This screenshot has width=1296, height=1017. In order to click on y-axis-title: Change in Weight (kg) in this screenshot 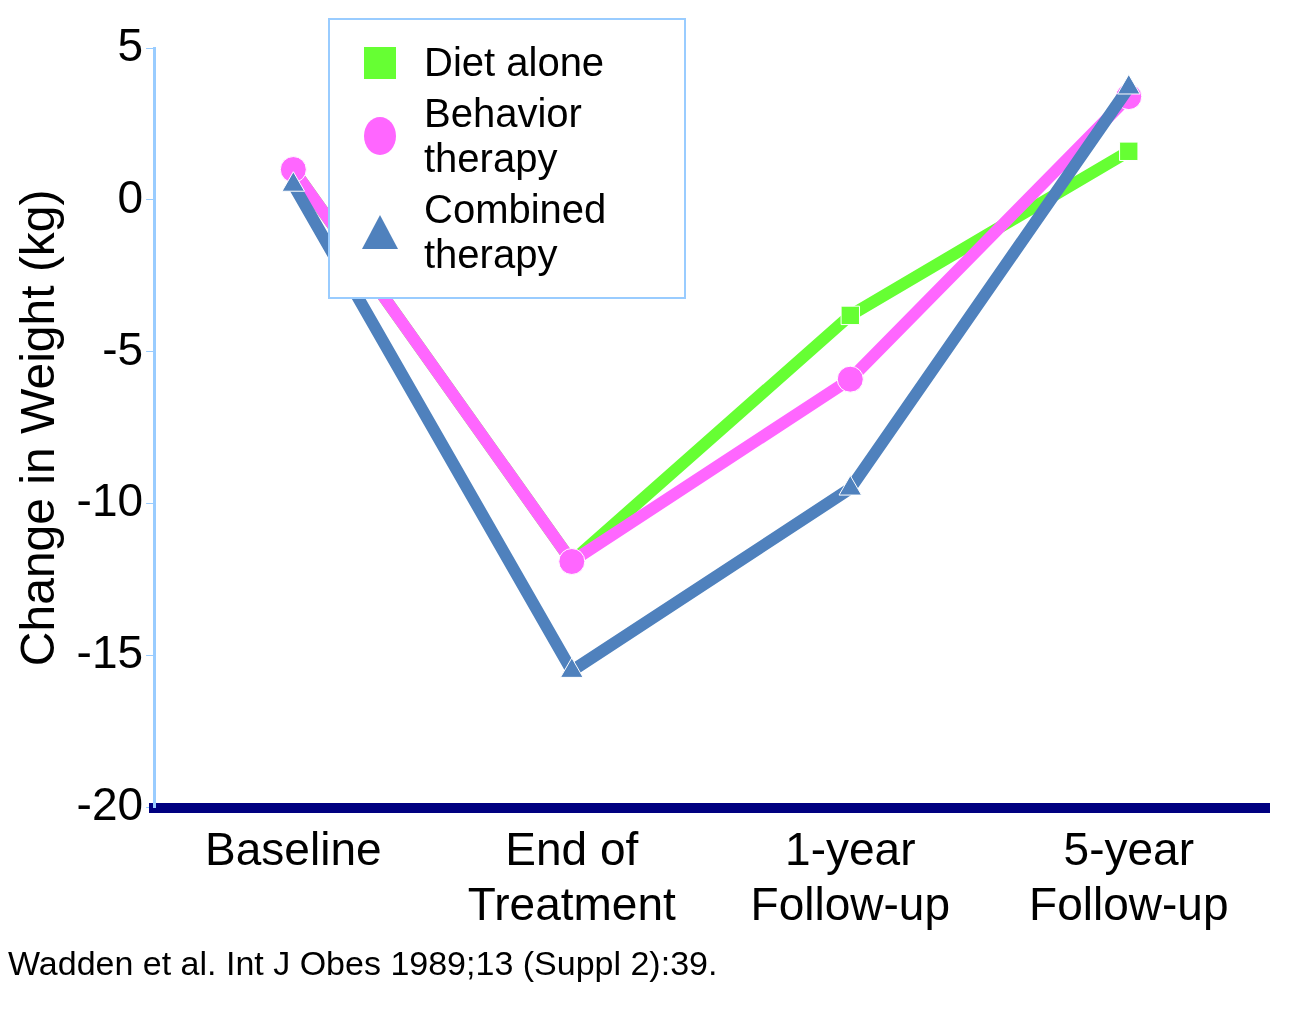, I will do `click(38, 428)`.